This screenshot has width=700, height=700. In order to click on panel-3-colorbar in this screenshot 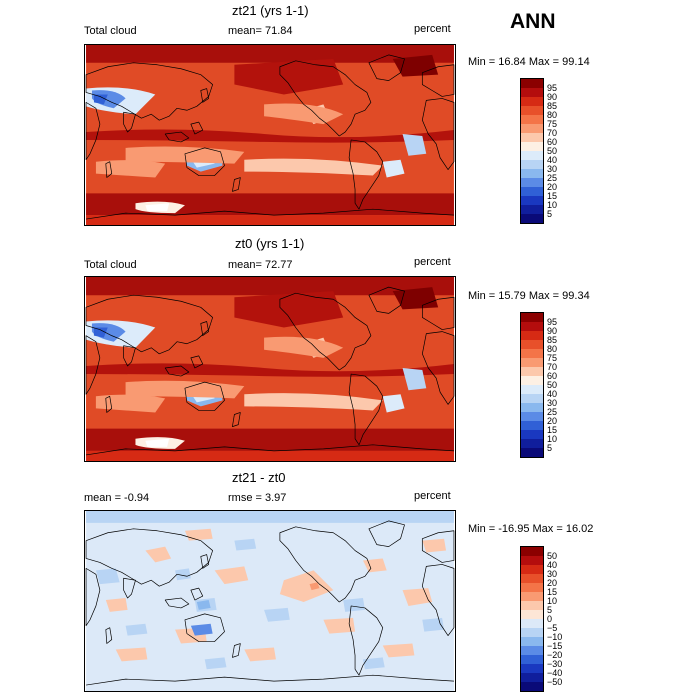, I will do `click(532, 619)`.